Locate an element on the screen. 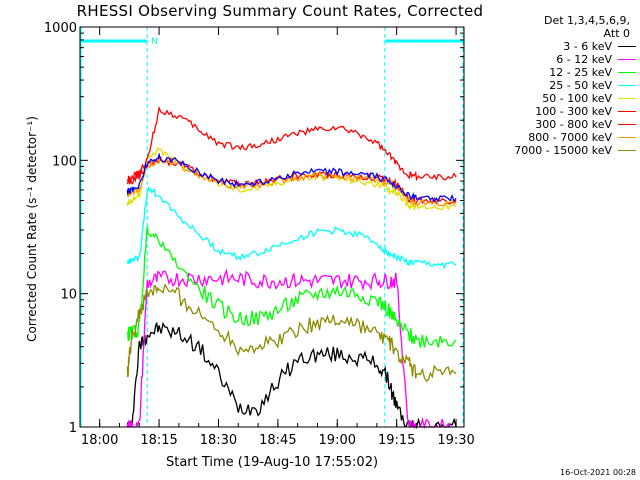 Image resolution: width=640 pixels, height=480 pixels. legend-entry: 100 - 300 keV is located at coordinates (556, 111).